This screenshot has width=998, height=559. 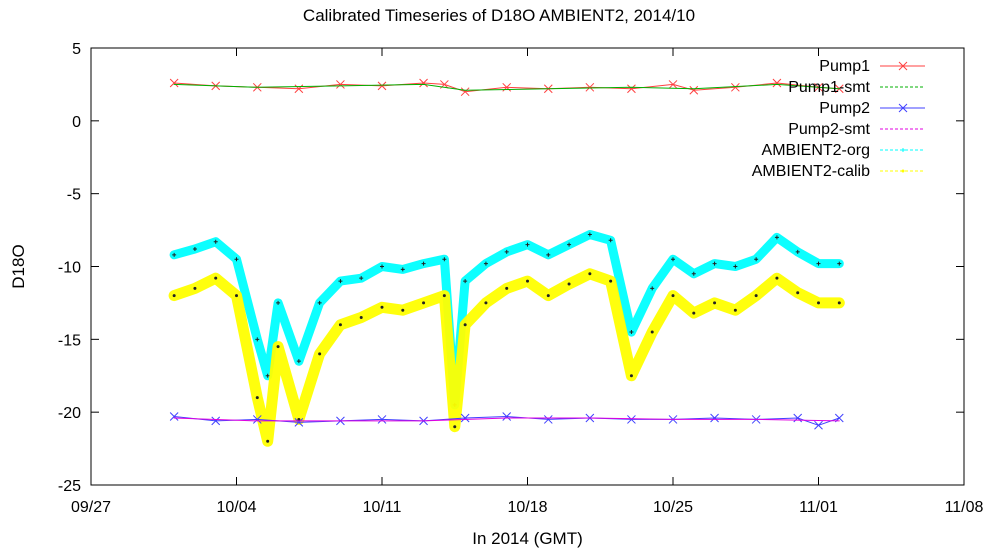 What do you see at coordinates (74, 195) in the screenshot?
I see `y-tick-label: -5` at bounding box center [74, 195].